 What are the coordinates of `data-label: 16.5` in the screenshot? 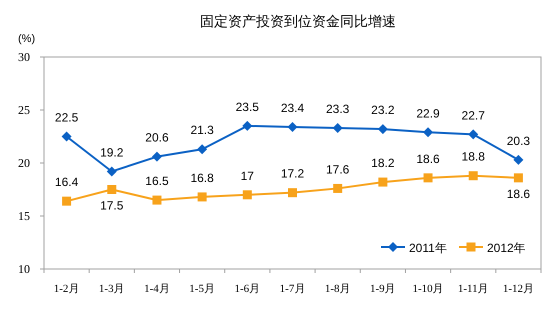 It's located at (157, 181).